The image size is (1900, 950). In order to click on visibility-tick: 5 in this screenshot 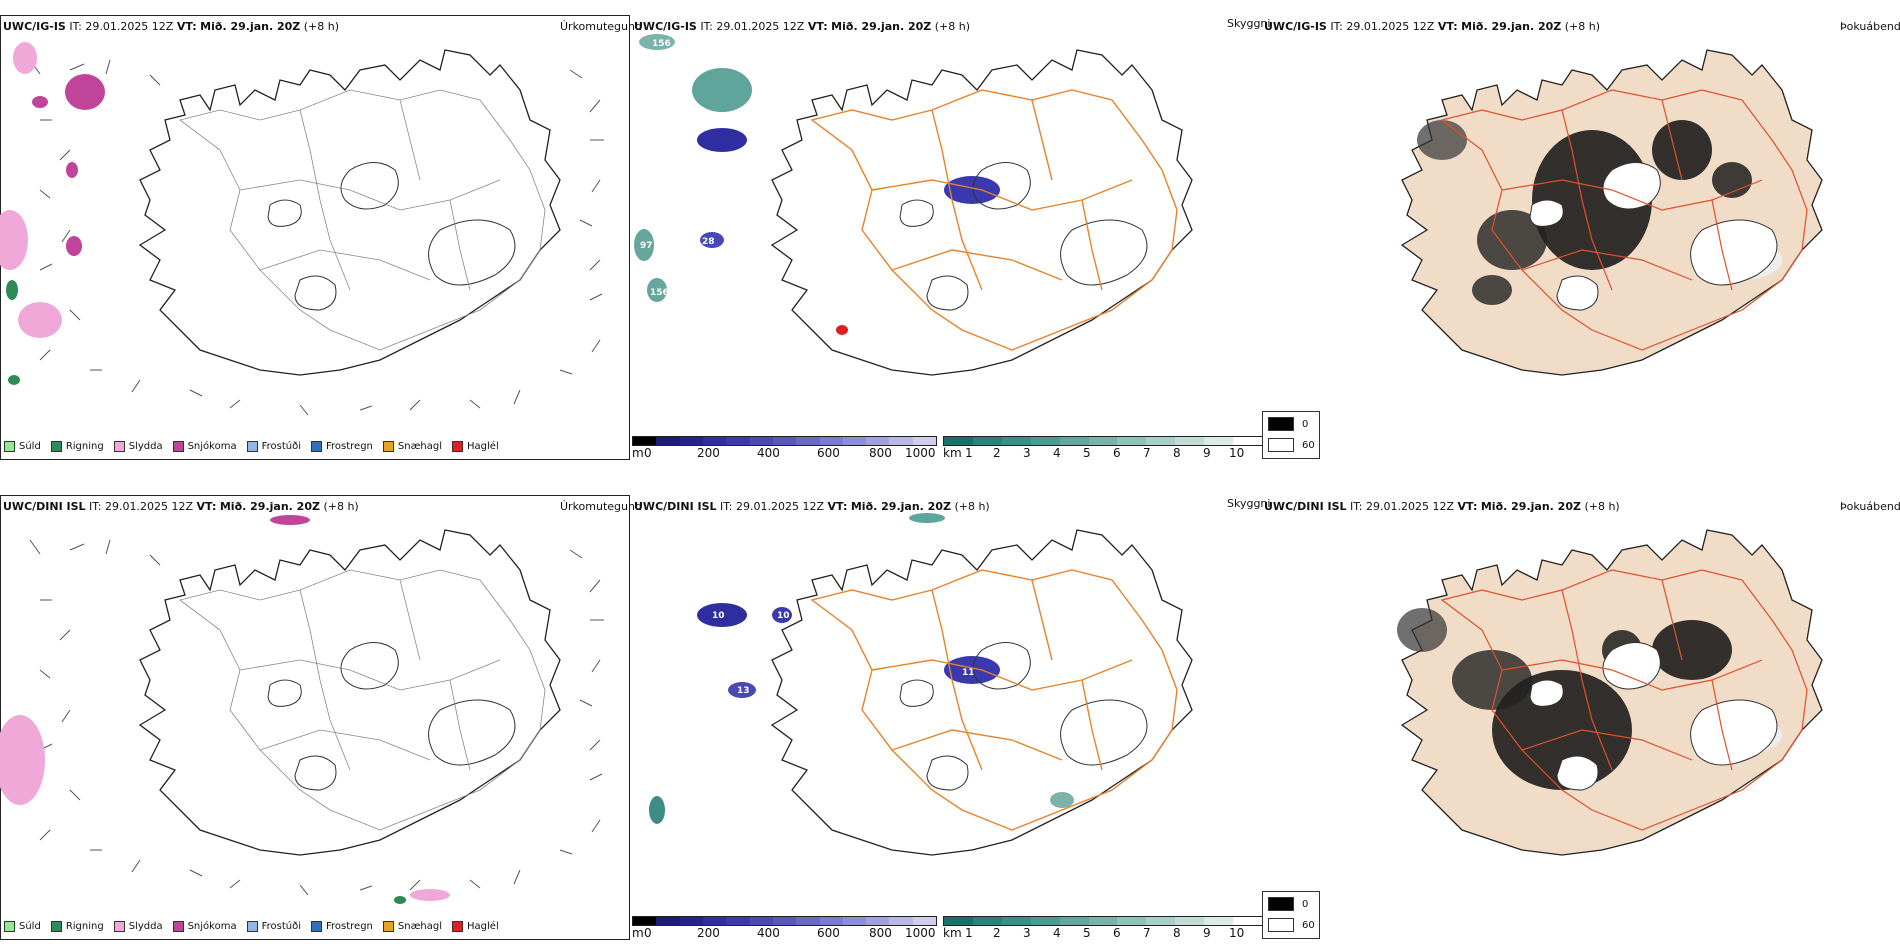, I will do `click(1087, 933)`.